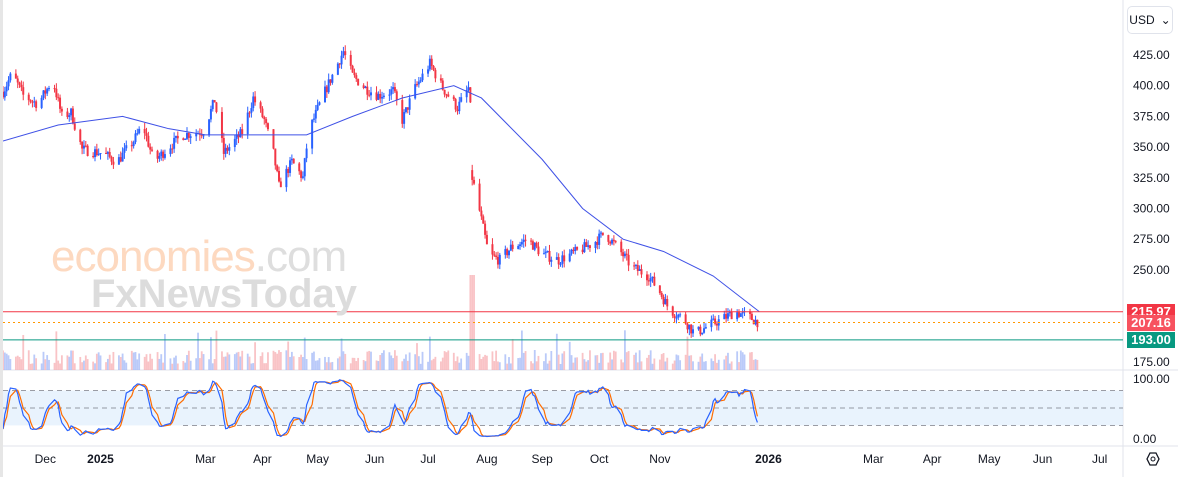 The image size is (1178, 477). Describe the element at coordinates (381, 322) in the screenshot. I see `volume-bars` at that location.